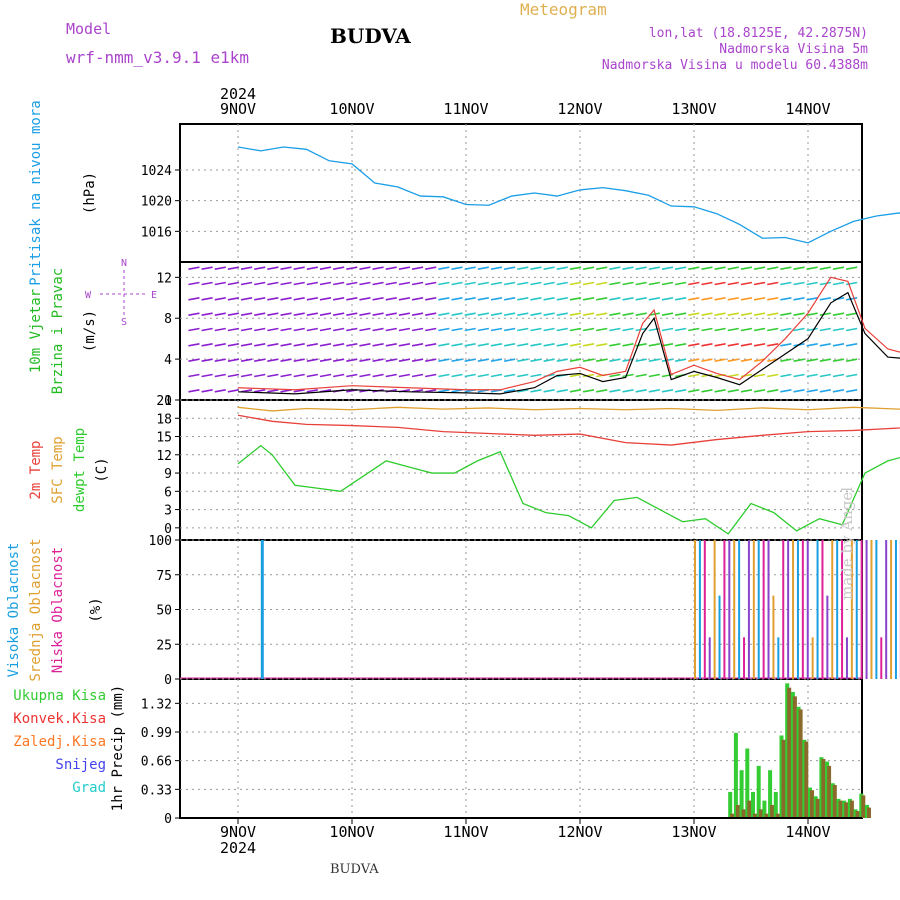  I want to click on temp-unit: (C), so click(102, 469).